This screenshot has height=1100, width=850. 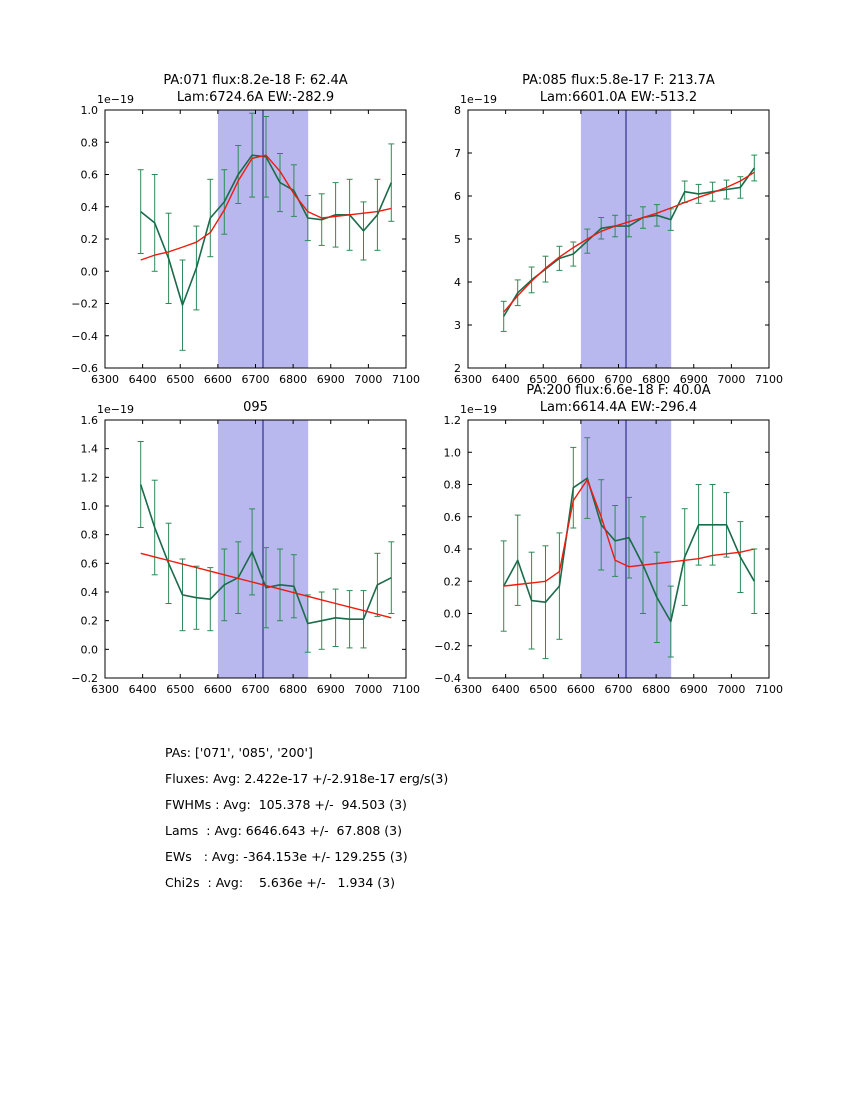 I want to click on y-tick-label: 2, so click(x=457, y=368).